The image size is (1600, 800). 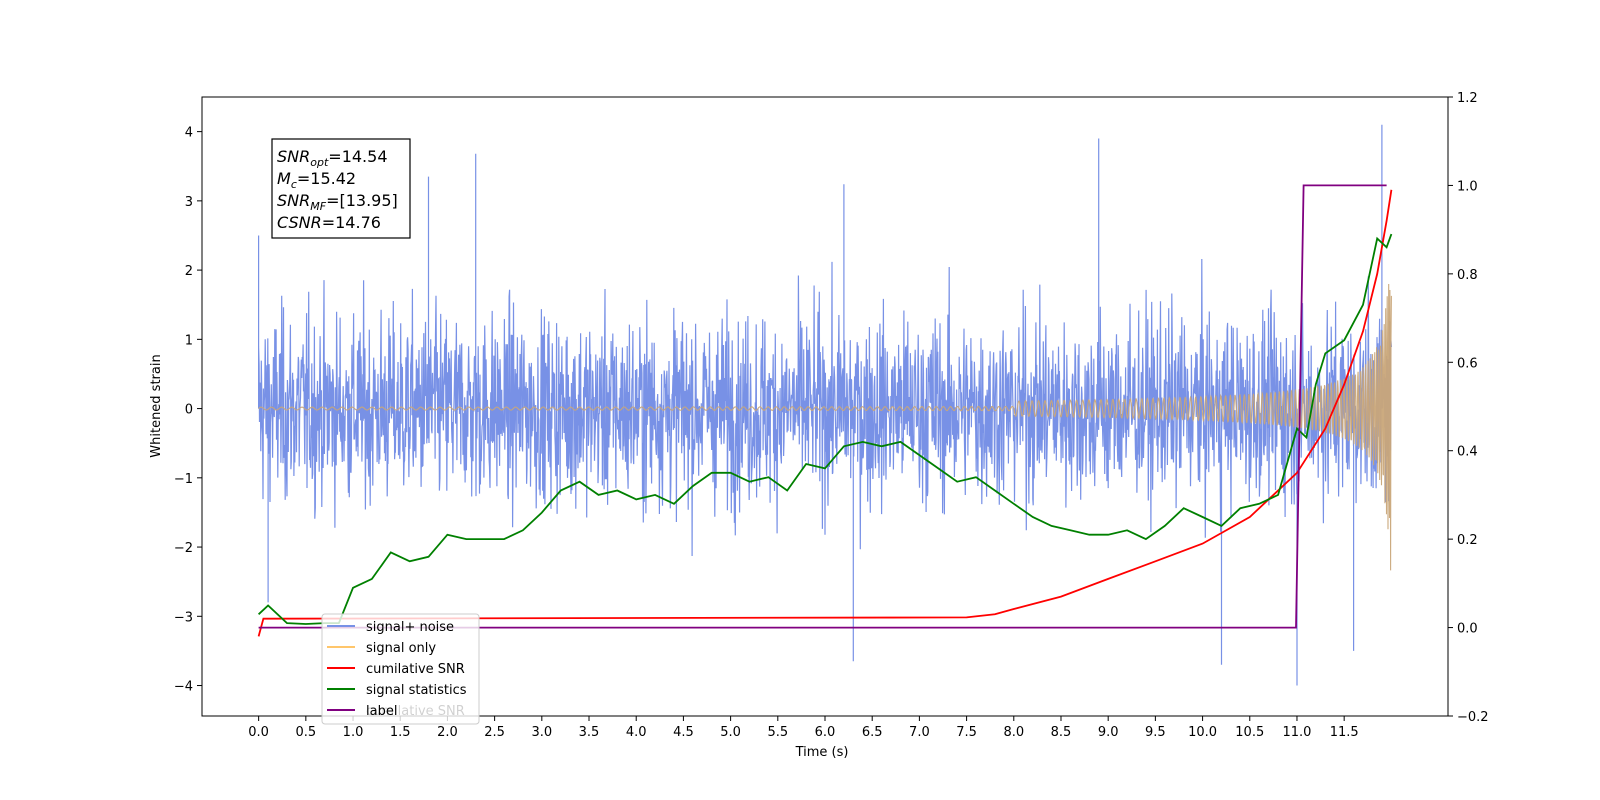 What do you see at coordinates (1467, 540) in the screenshot?
I see `y2-tick-label: 0.2` at bounding box center [1467, 540].